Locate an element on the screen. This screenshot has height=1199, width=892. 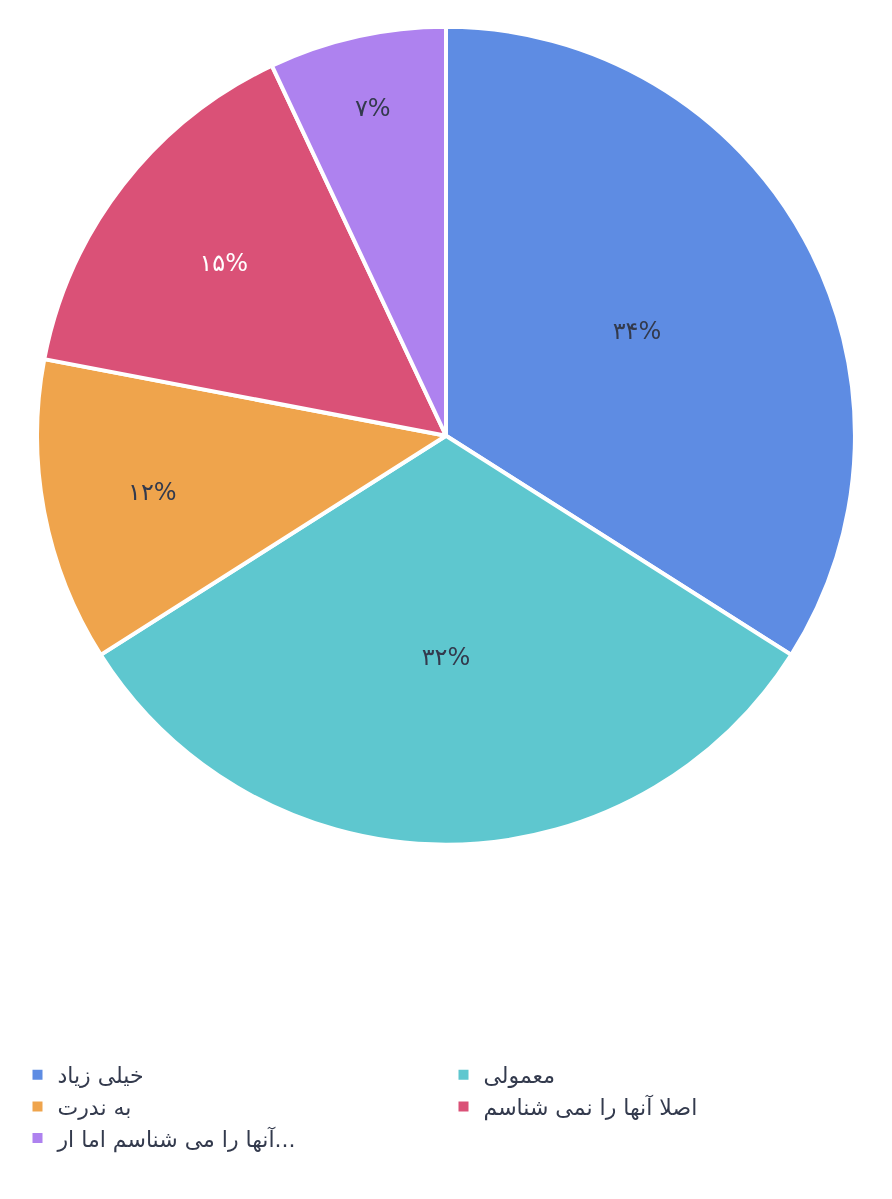
data-label: ۷% is located at coordinates (372, 108).